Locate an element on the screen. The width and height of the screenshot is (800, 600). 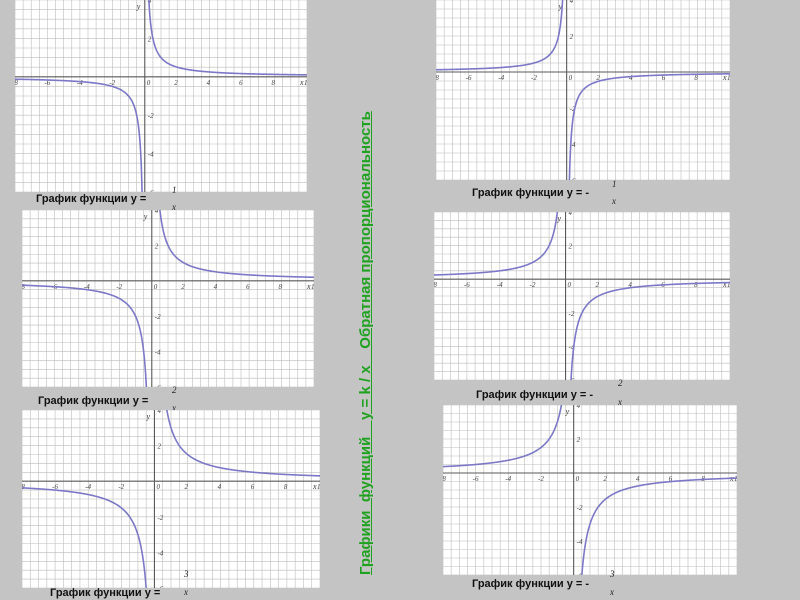
caption-6-numerator: 3 is located at coordinates (612, 574).